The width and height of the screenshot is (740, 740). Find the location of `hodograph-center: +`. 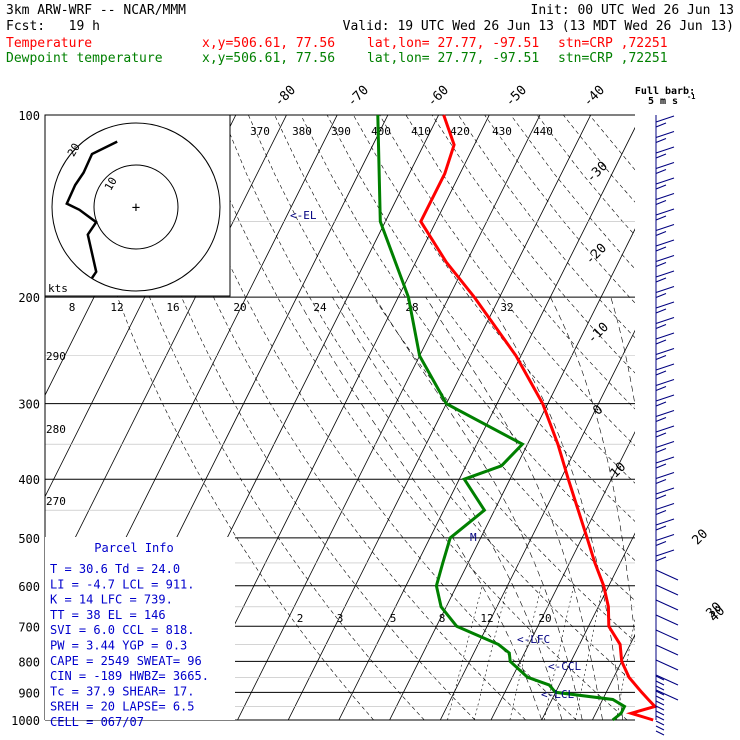

hodograph-center: + is located at coordinates (136, 208).